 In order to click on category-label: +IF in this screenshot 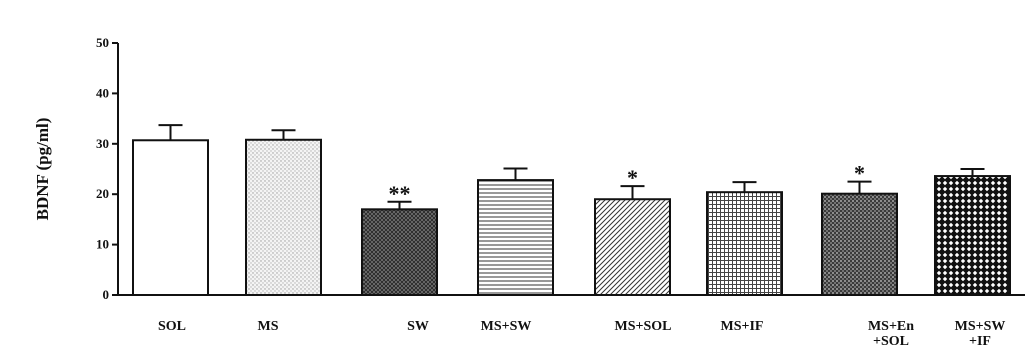, I will do `click(980, 339)`.